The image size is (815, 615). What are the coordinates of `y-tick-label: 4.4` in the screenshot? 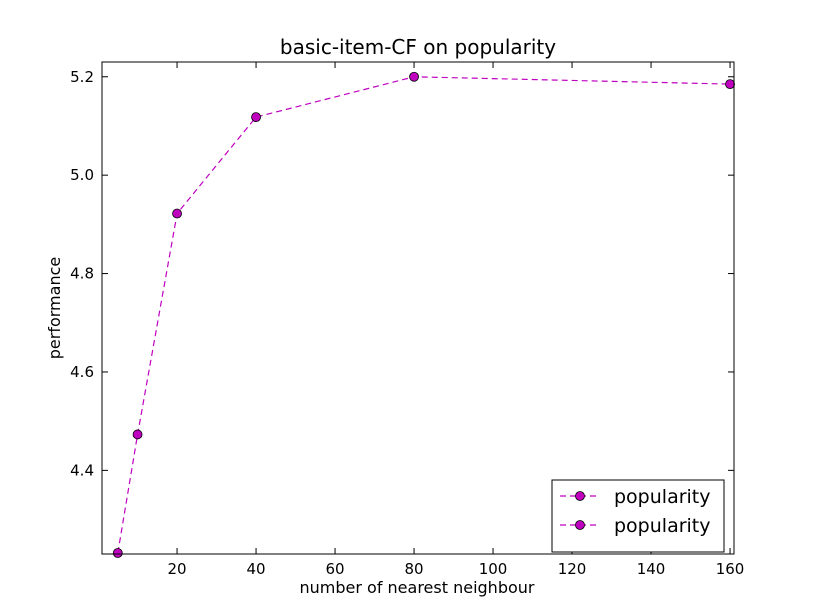 It's located at (82, 470).